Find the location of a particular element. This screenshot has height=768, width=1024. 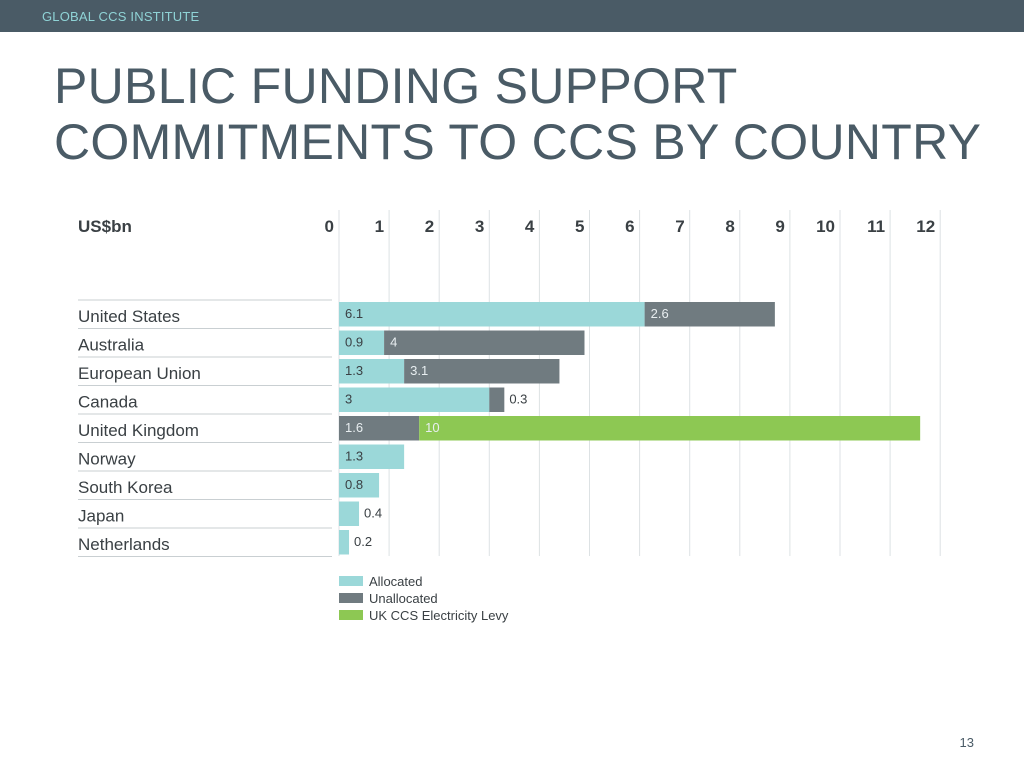

category-label: Australia is located at coordinates (111, 345).